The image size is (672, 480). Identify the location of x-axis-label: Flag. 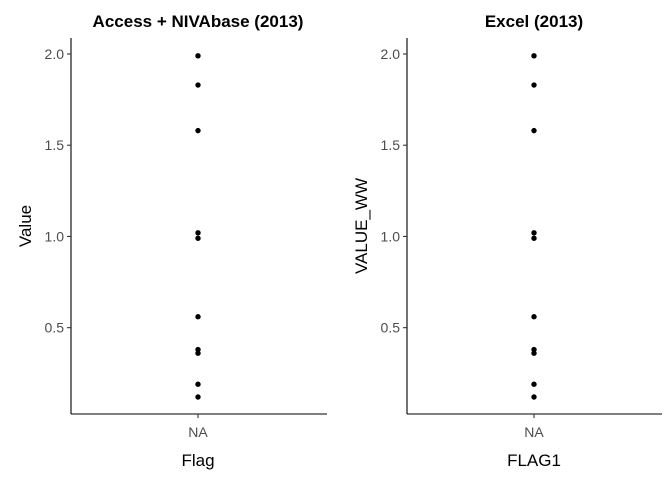
(197, 460).